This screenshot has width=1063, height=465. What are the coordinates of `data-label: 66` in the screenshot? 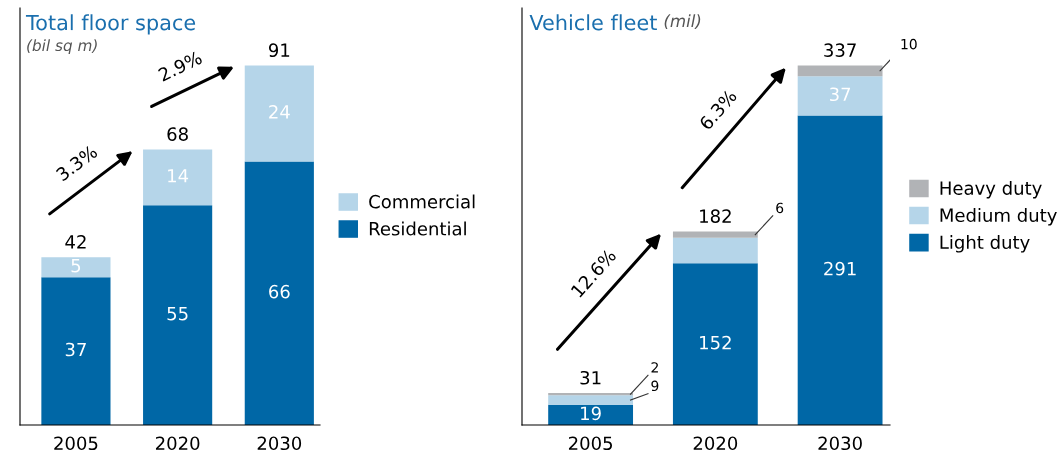 It's located at (279, 291).